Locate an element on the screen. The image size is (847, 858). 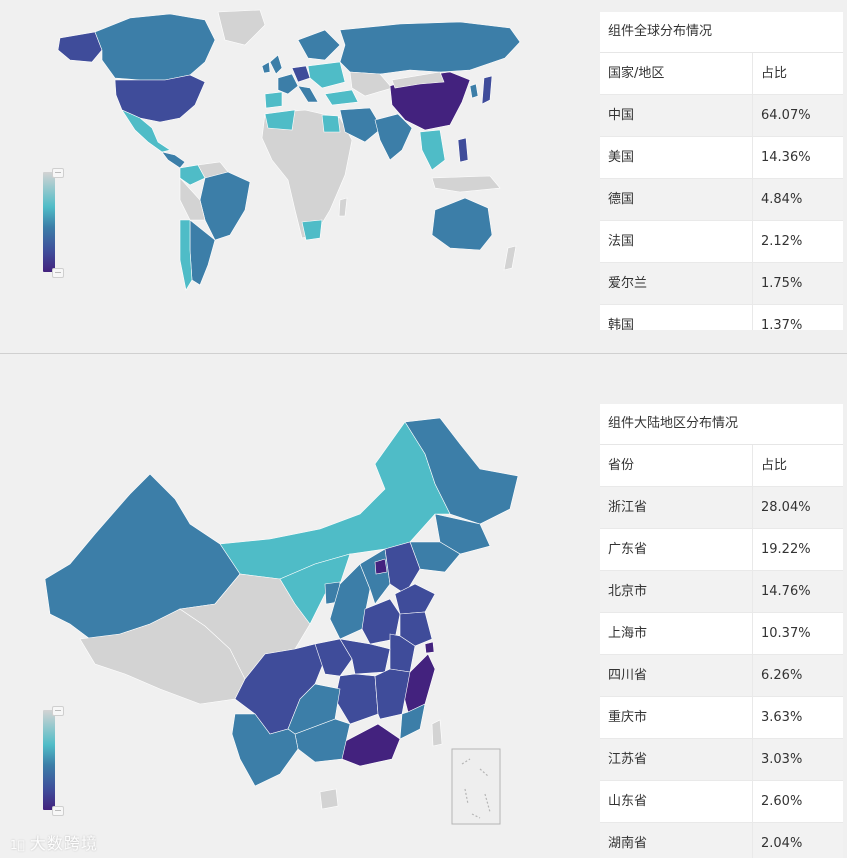
region-hebei is located at coordinates (402, 568).